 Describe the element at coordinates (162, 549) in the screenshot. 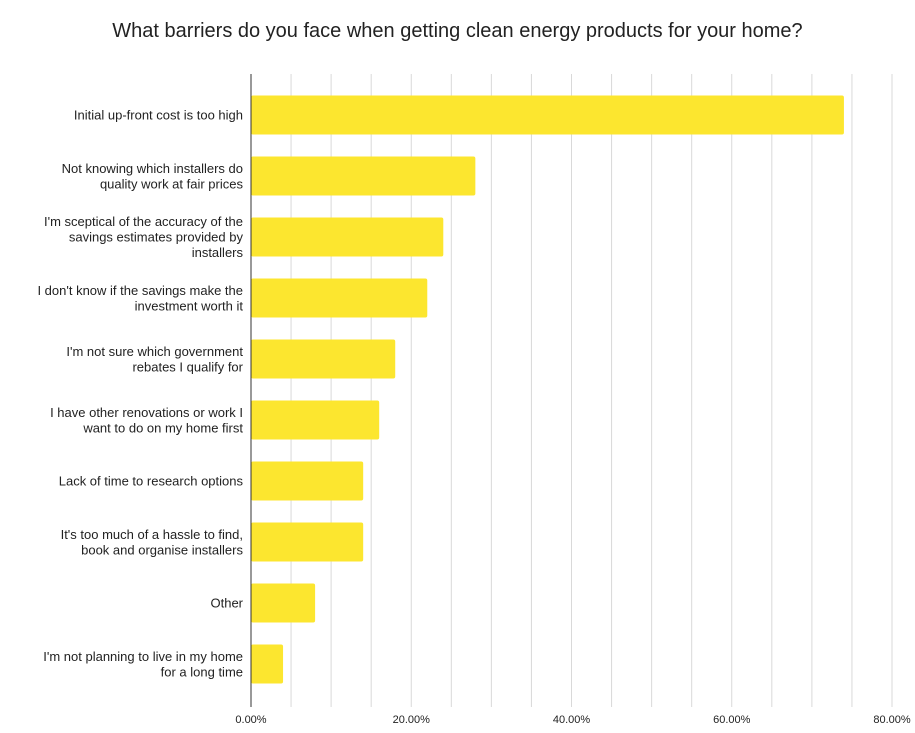

I see `category-label: book and organise installers` at that location.